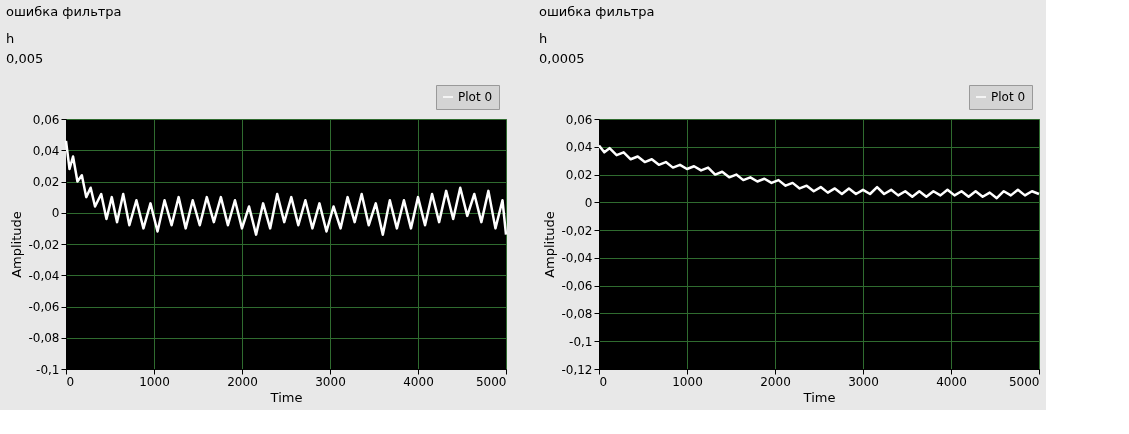 Image resolution: width=1129 pixels, height=434 pixels. I want to click on text: 0,005, so click(25, 58).